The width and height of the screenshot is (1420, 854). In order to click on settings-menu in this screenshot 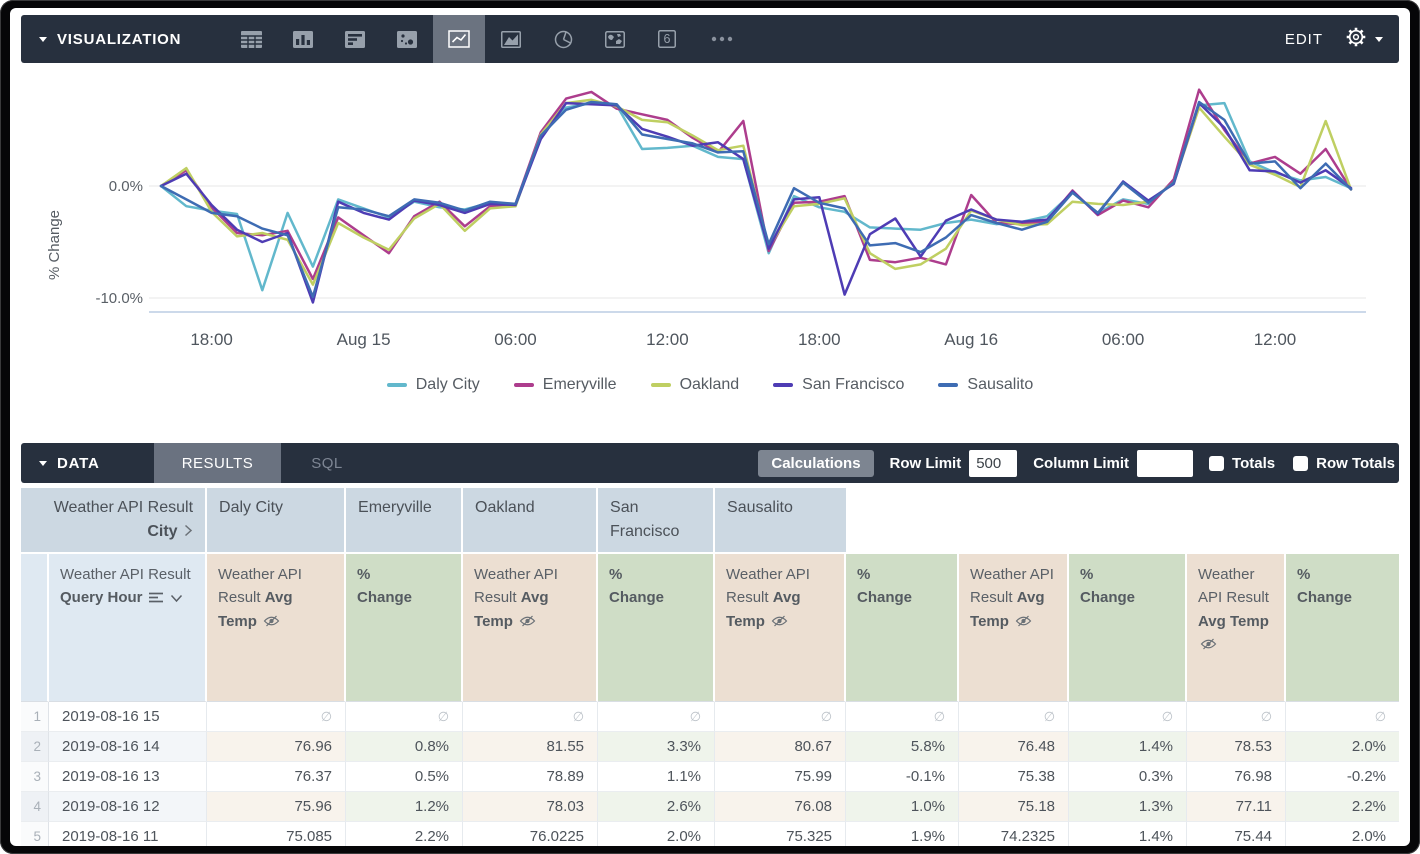, I will do `click(1364, 39)`.